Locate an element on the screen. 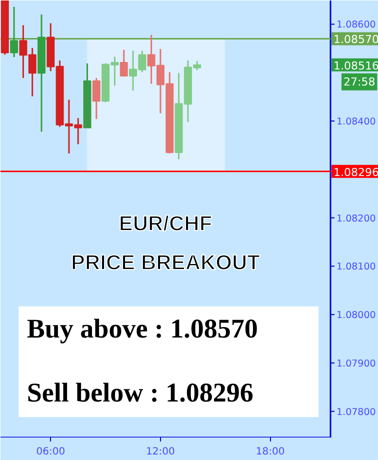 This screenshot has width=378, height=460. y-tick-label: 1.08400 is located at coordinates (356, 122).